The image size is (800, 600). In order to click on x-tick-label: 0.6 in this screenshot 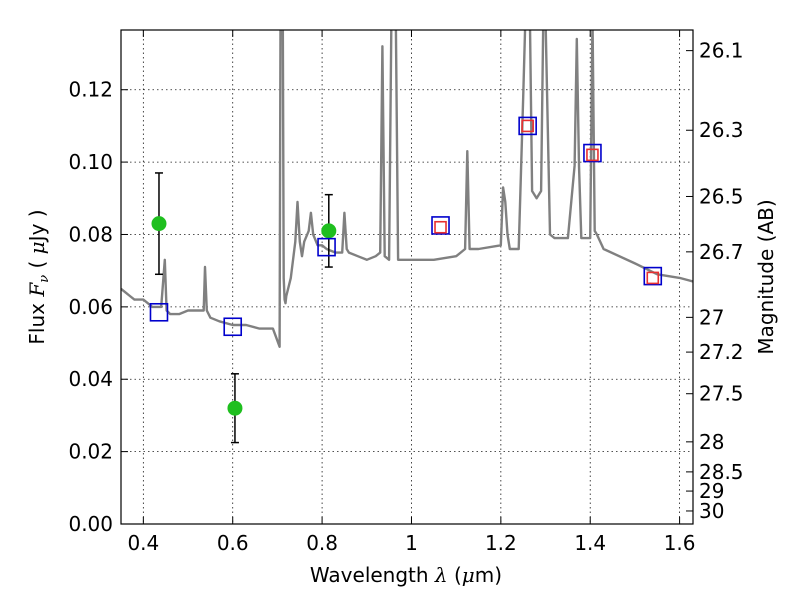, I will do `click(233, 543)`.